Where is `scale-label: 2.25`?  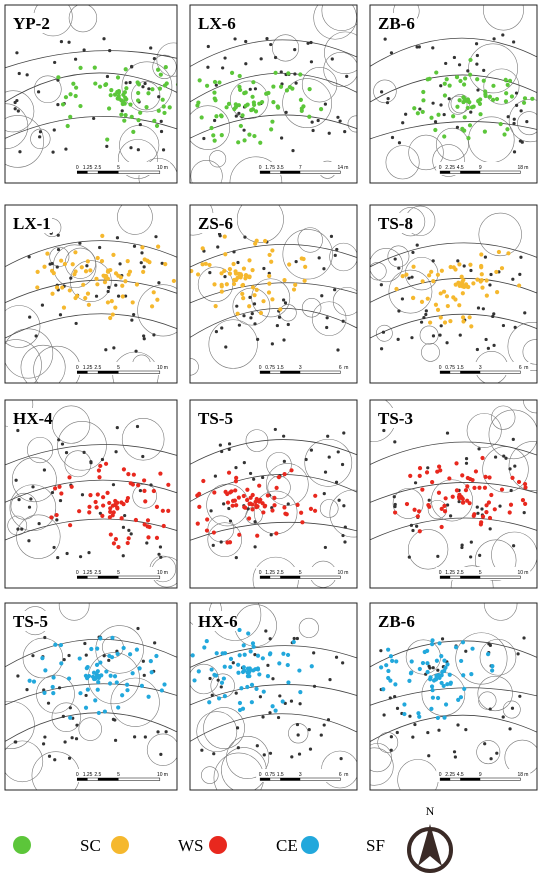
scale-label: 2.25 is located at coordinates (450, 775).